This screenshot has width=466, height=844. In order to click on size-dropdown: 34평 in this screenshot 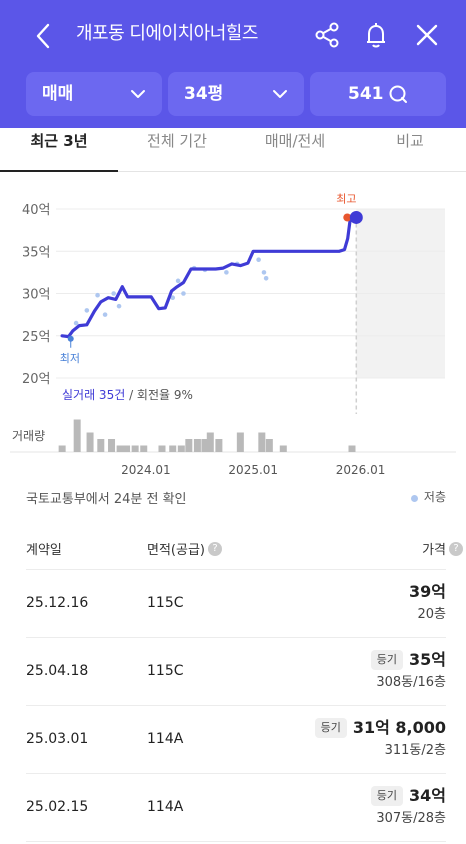, I will do `click(236, 94)`.